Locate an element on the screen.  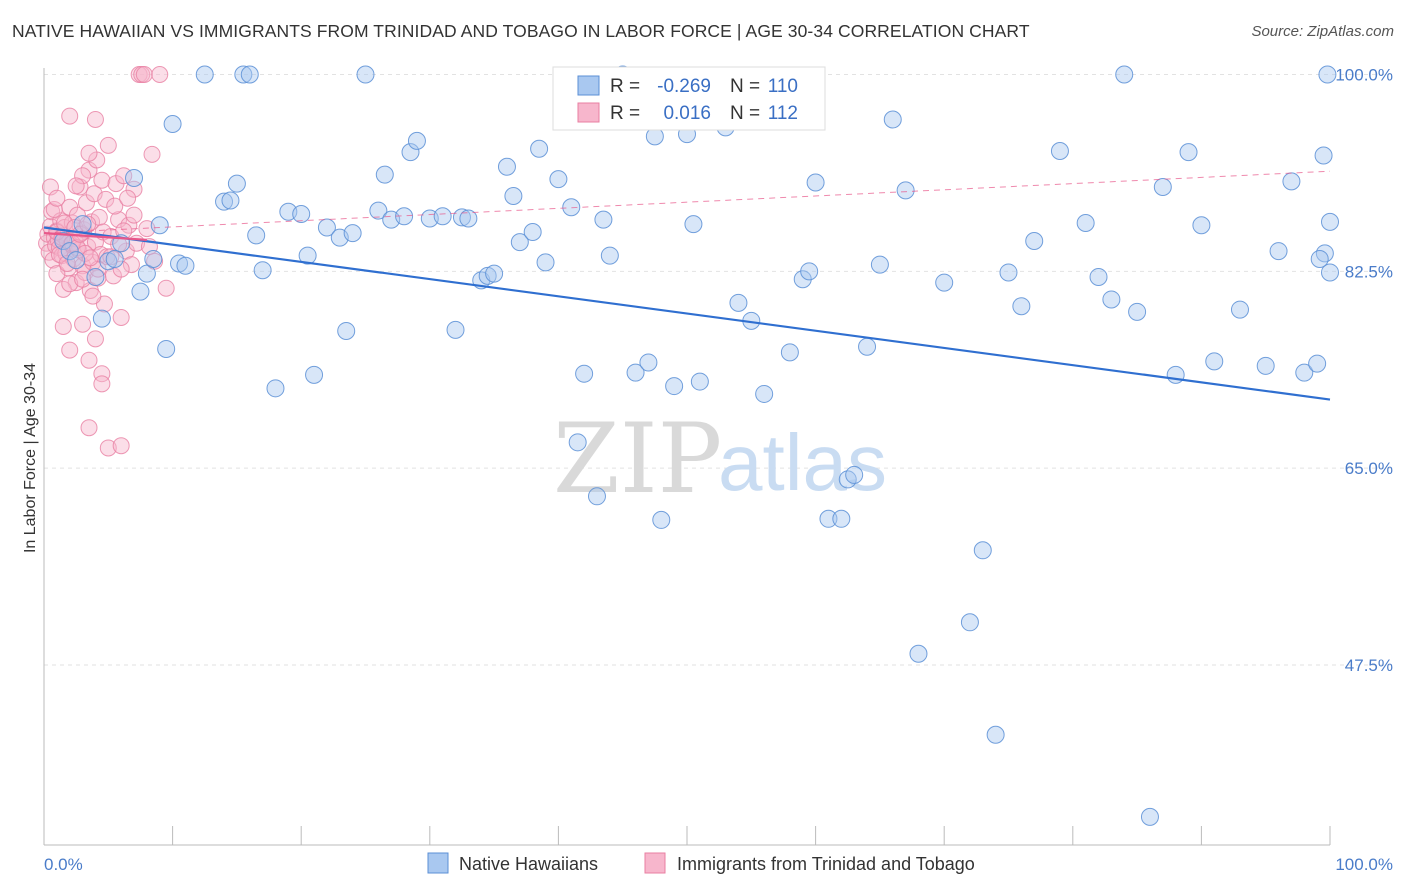
x-tick-label-0: 0.0% is located at coordinates (63, 864).